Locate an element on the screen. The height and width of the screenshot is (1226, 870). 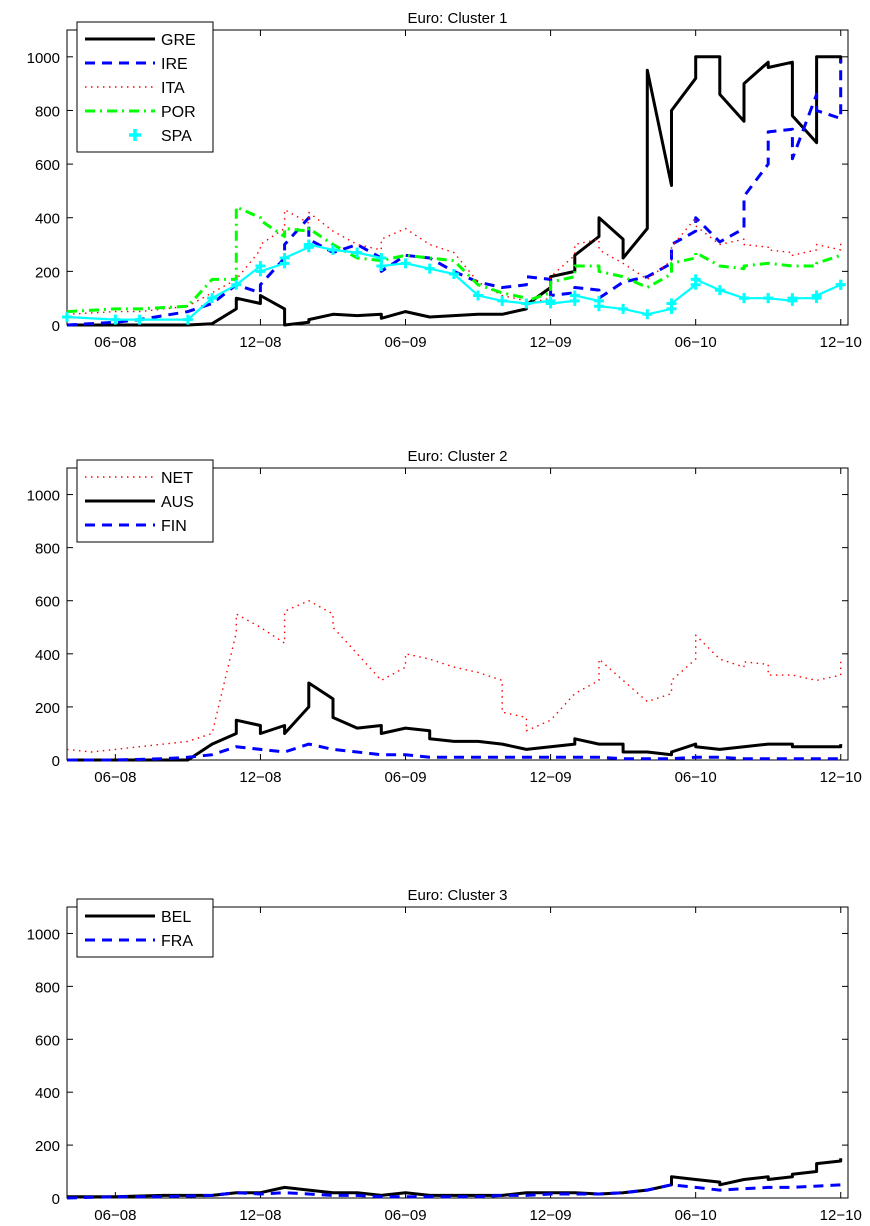
legend-label-ire: IRE is located at coordinates (174, 64).